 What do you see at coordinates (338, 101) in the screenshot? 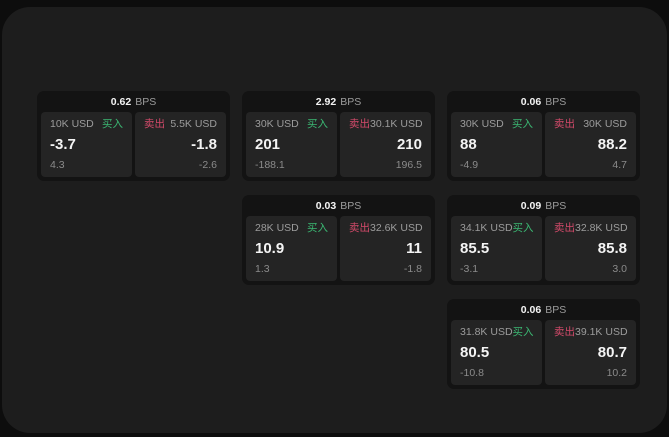
I see `bps-header: 2.92 BPS` at bounding box center [338, 101].